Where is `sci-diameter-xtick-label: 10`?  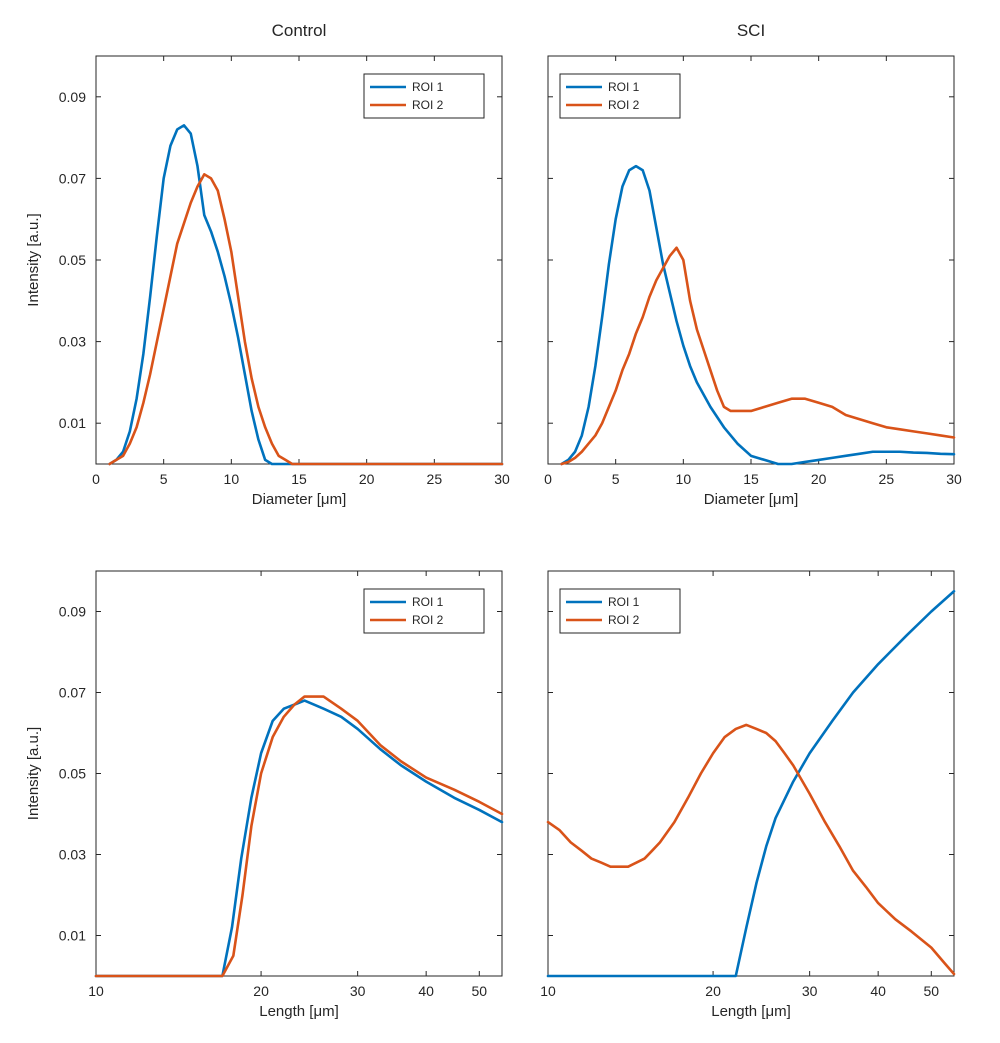
sci-diameter-xtick-label: 10 is located at coordinates (684, 479).